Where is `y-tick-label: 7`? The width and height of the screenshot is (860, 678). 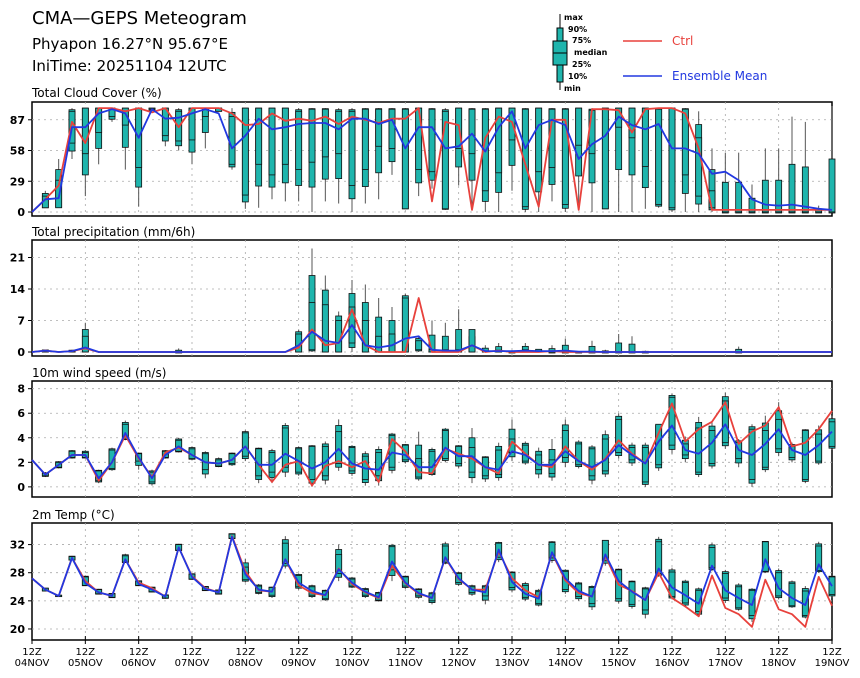 y-tick-label: 7 is located at coordinates (21, 321).